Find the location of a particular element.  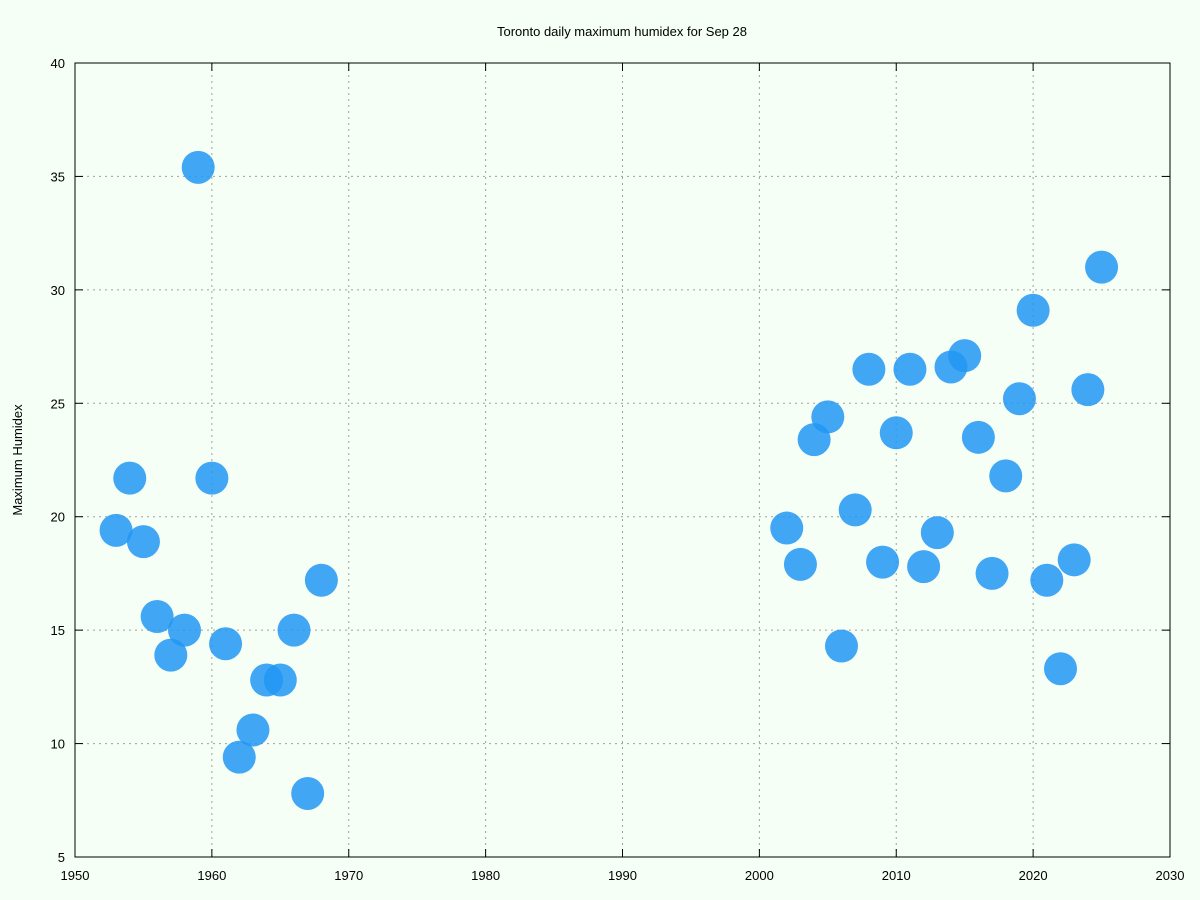

x-tick-label: 2010 is located at coordinates (896, 875).